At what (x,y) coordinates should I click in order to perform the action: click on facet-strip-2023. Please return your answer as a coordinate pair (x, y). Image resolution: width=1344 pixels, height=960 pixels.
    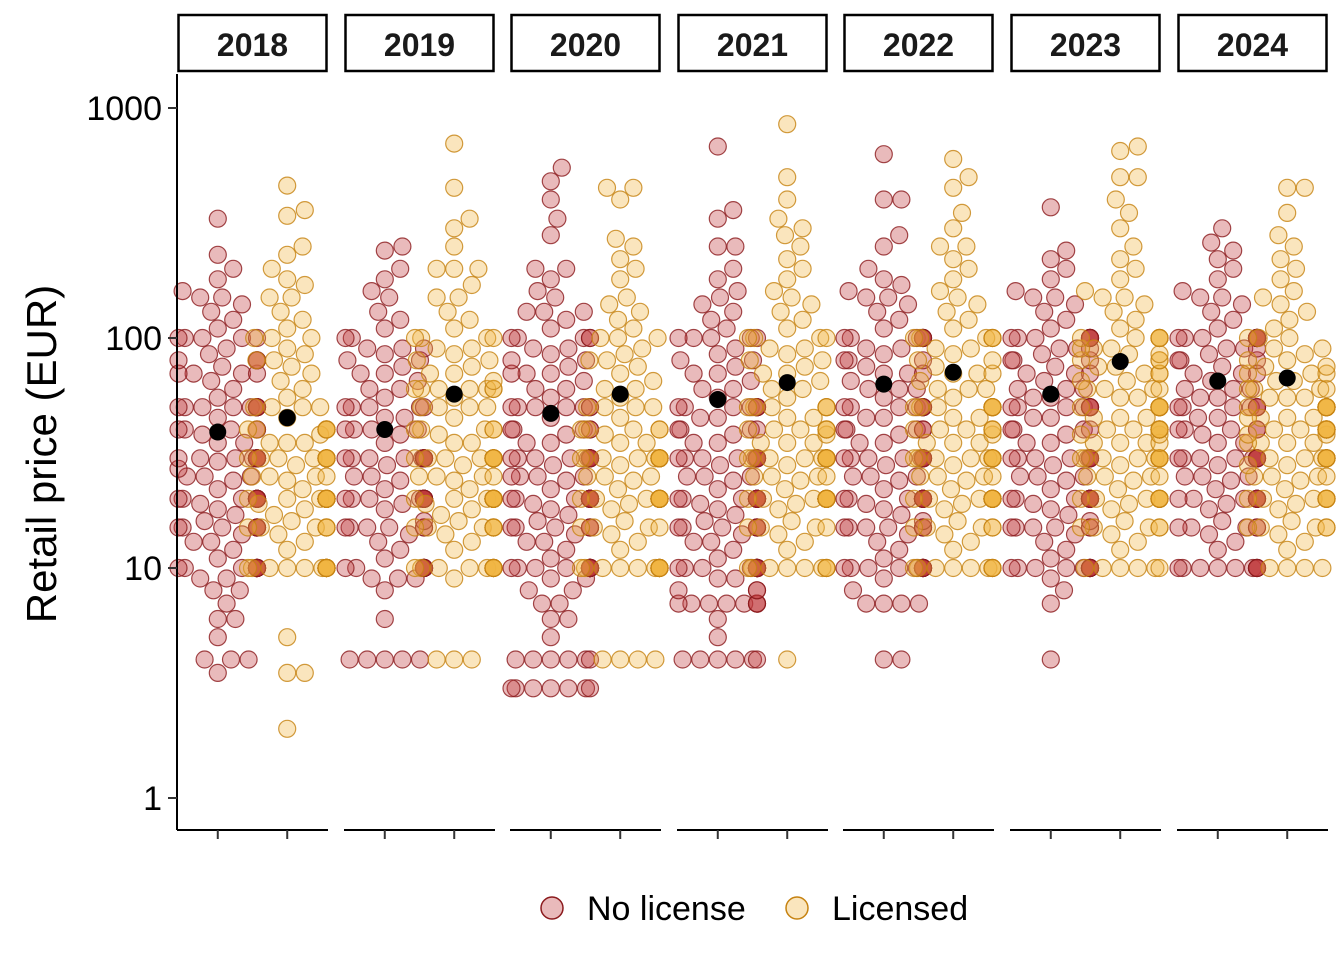
    Looking at the image, I should click on (1085, 43).